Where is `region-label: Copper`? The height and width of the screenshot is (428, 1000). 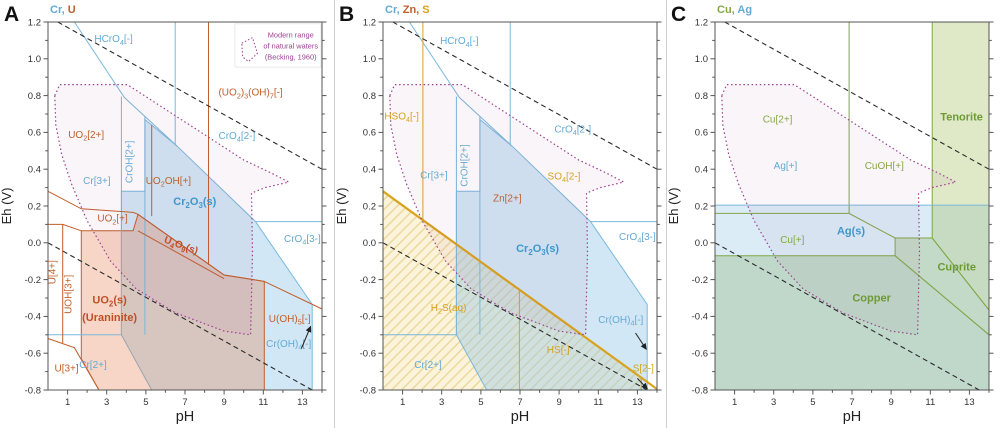 region-label: Copper is located at coordinates (871, 299).